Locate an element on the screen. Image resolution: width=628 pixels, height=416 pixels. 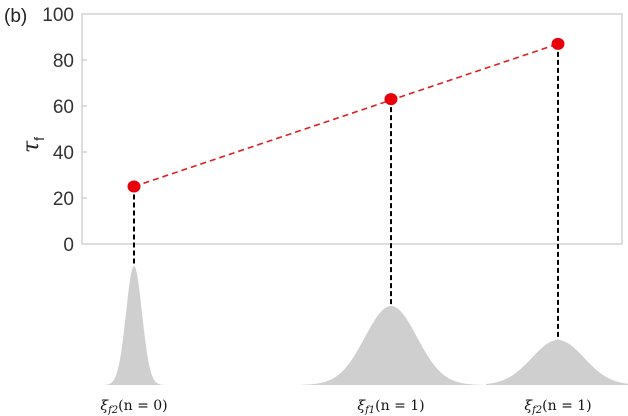
y-ticks: 0 20 40 60 80 100 is located at coordinates (64, 130).